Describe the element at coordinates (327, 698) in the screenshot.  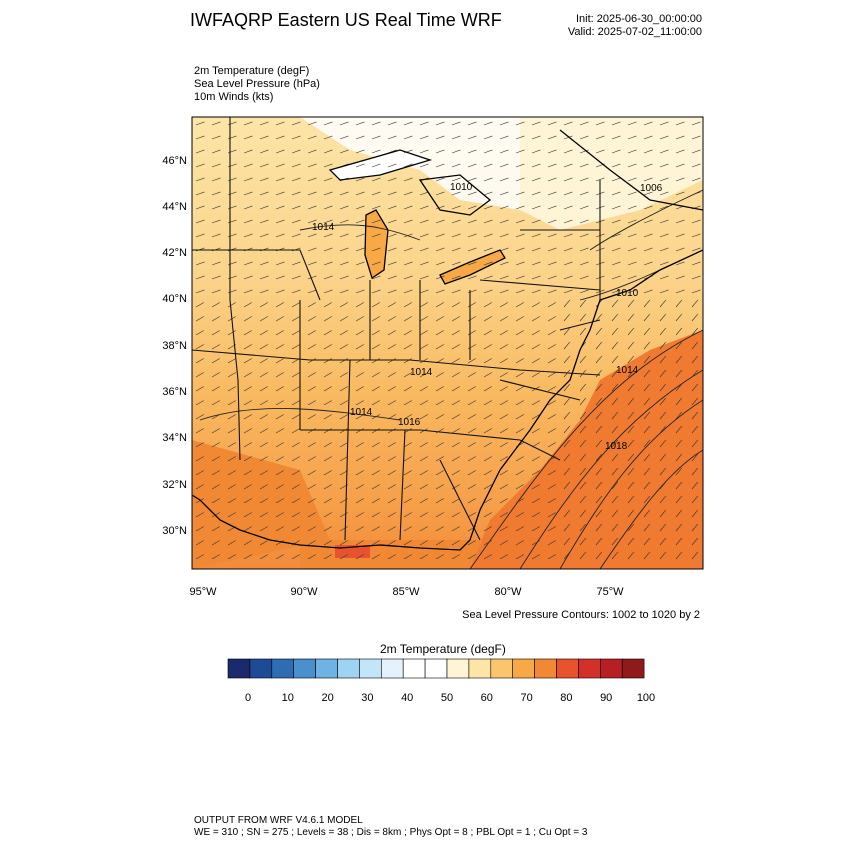
I see `colorbar-label: 20` at that location.